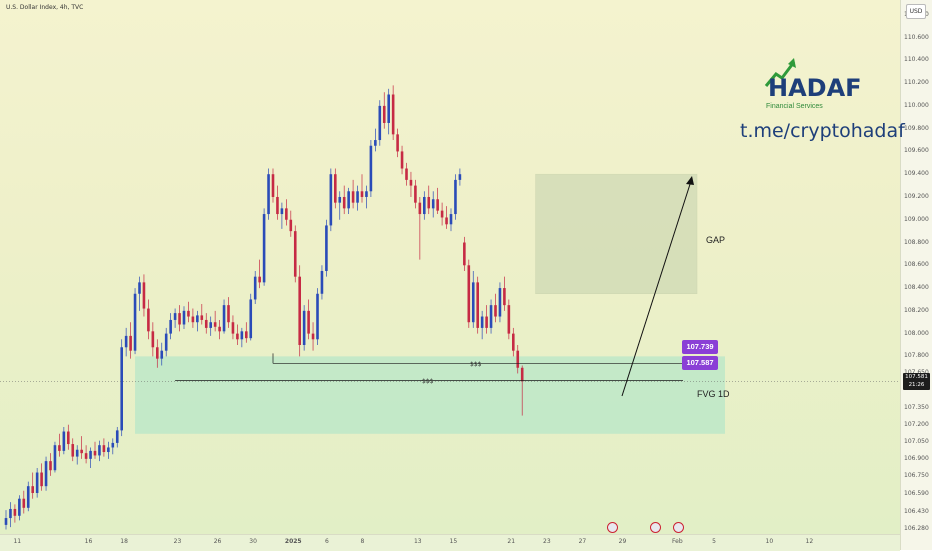 The image size is (932, 551). I want to click on price-tick-label: 107.650, so click(916, 372).